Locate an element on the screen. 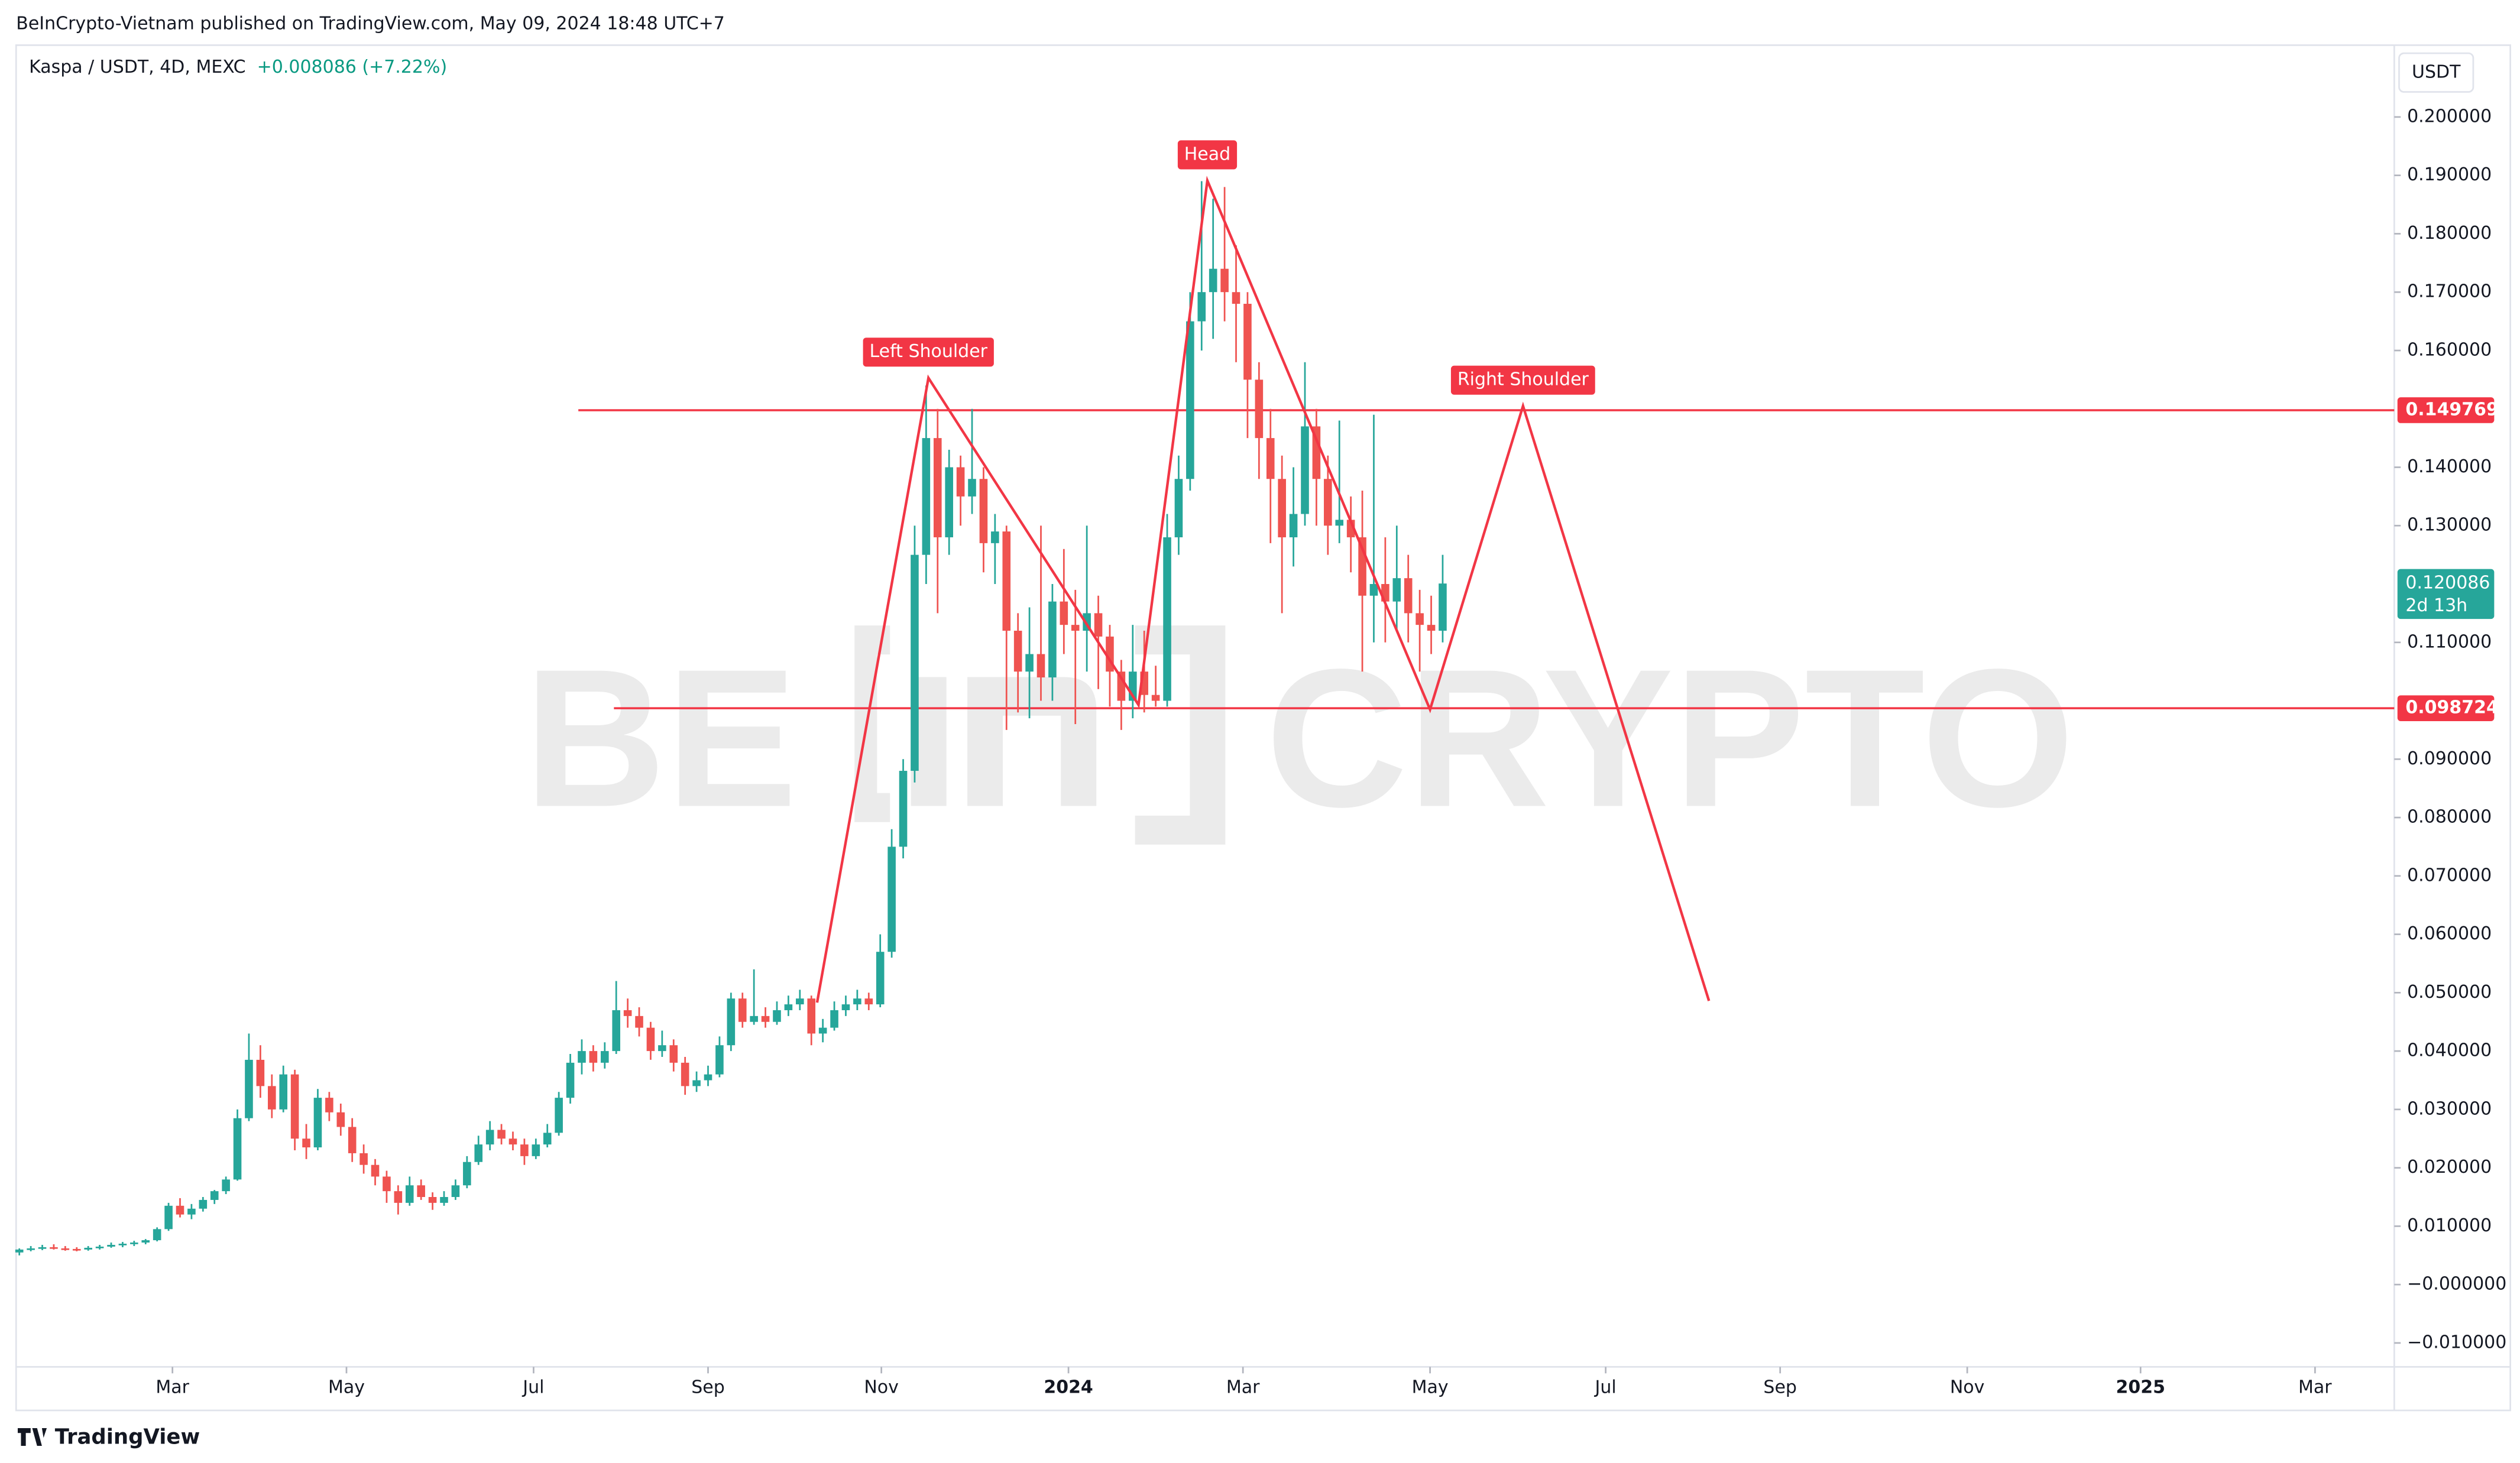 The width and height of the screenshot is (2520, 1463). currency: USDT is located at coordinates (2436, 71).